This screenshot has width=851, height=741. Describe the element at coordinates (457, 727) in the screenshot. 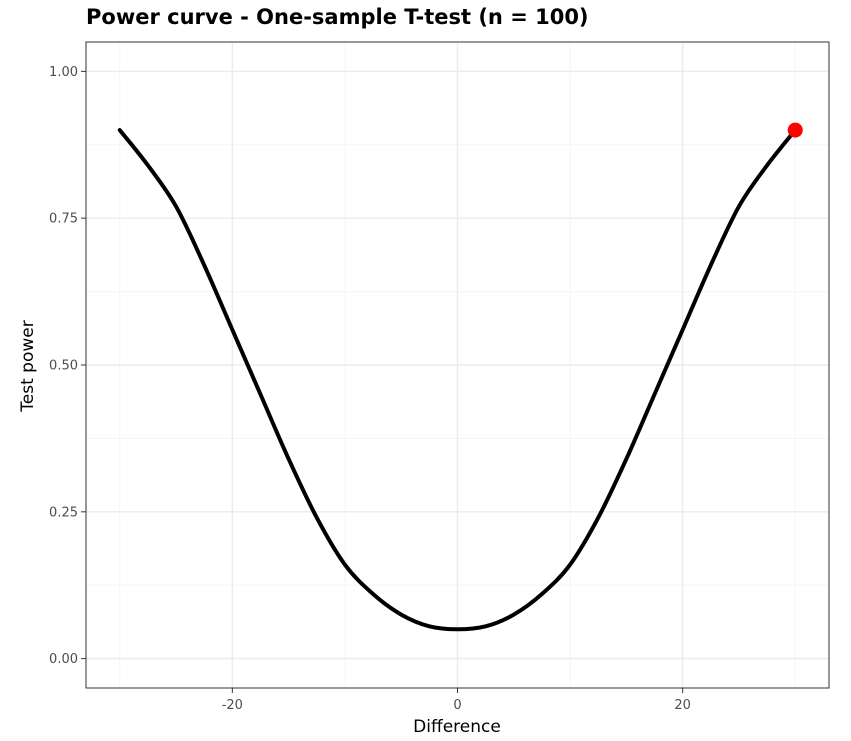

I see `x-axis-label: Difference` at that location.